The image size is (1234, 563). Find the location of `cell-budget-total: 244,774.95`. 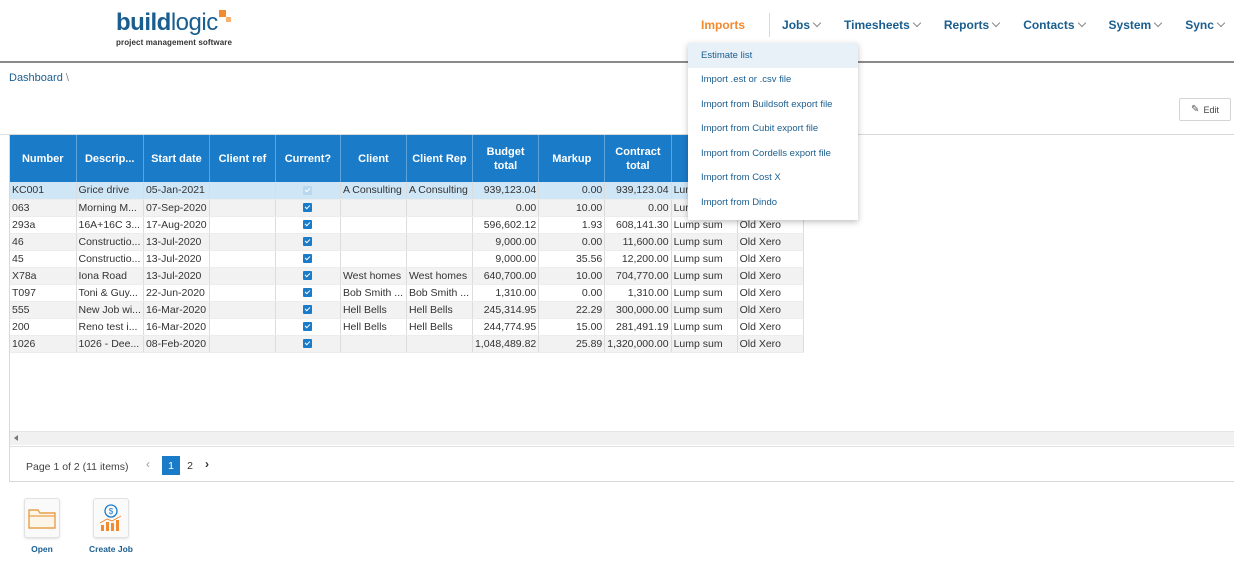

cell-budget-total: 244,774.95 is located at coordinates (506, 327).